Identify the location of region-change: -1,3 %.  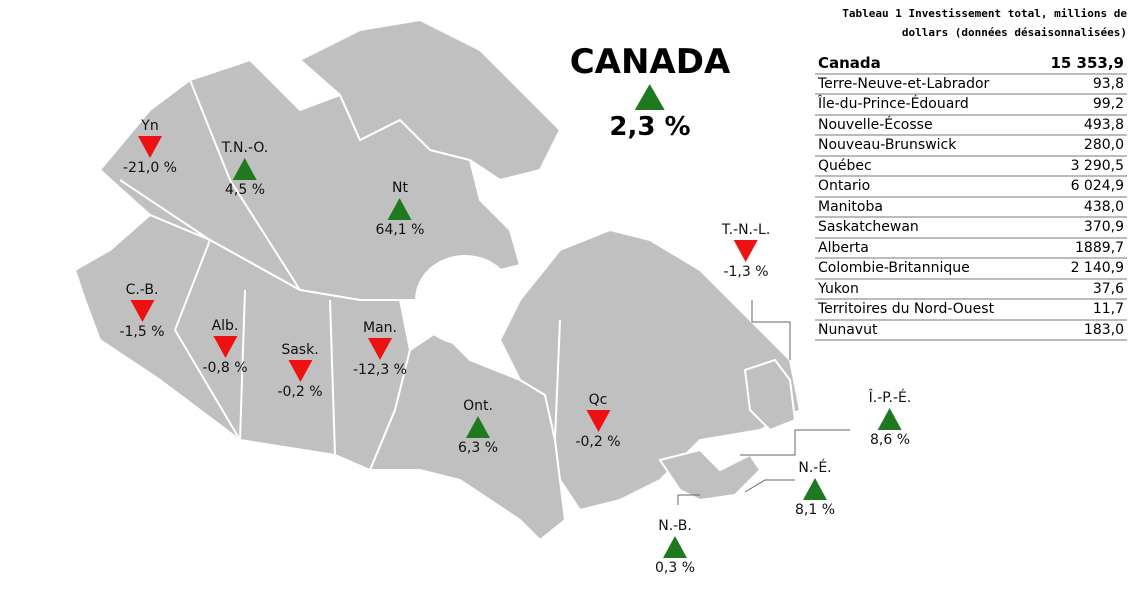
(746, 272).